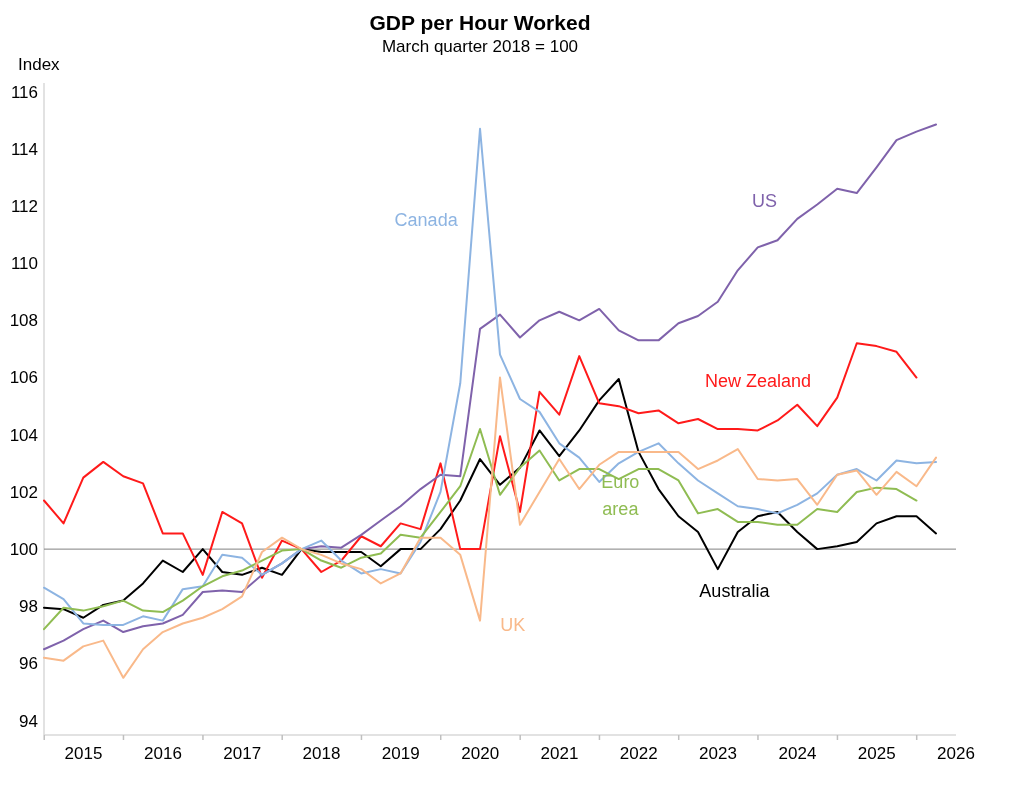  What do you see at coordinates (163, 753) in the screenshot?
I see `x-tick-label: 2016` at bounding box center [163, 753].